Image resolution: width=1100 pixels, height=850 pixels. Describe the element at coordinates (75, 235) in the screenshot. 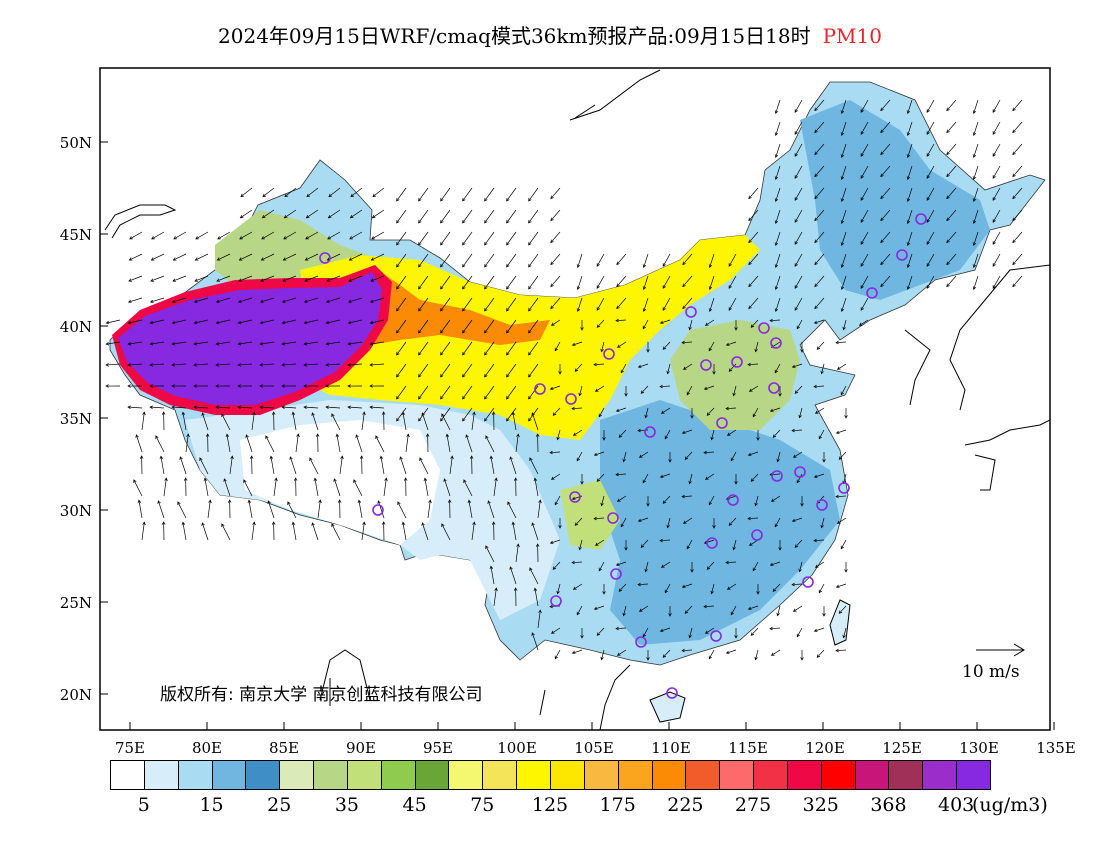

I see `lat-label-45: 45N` at that location.